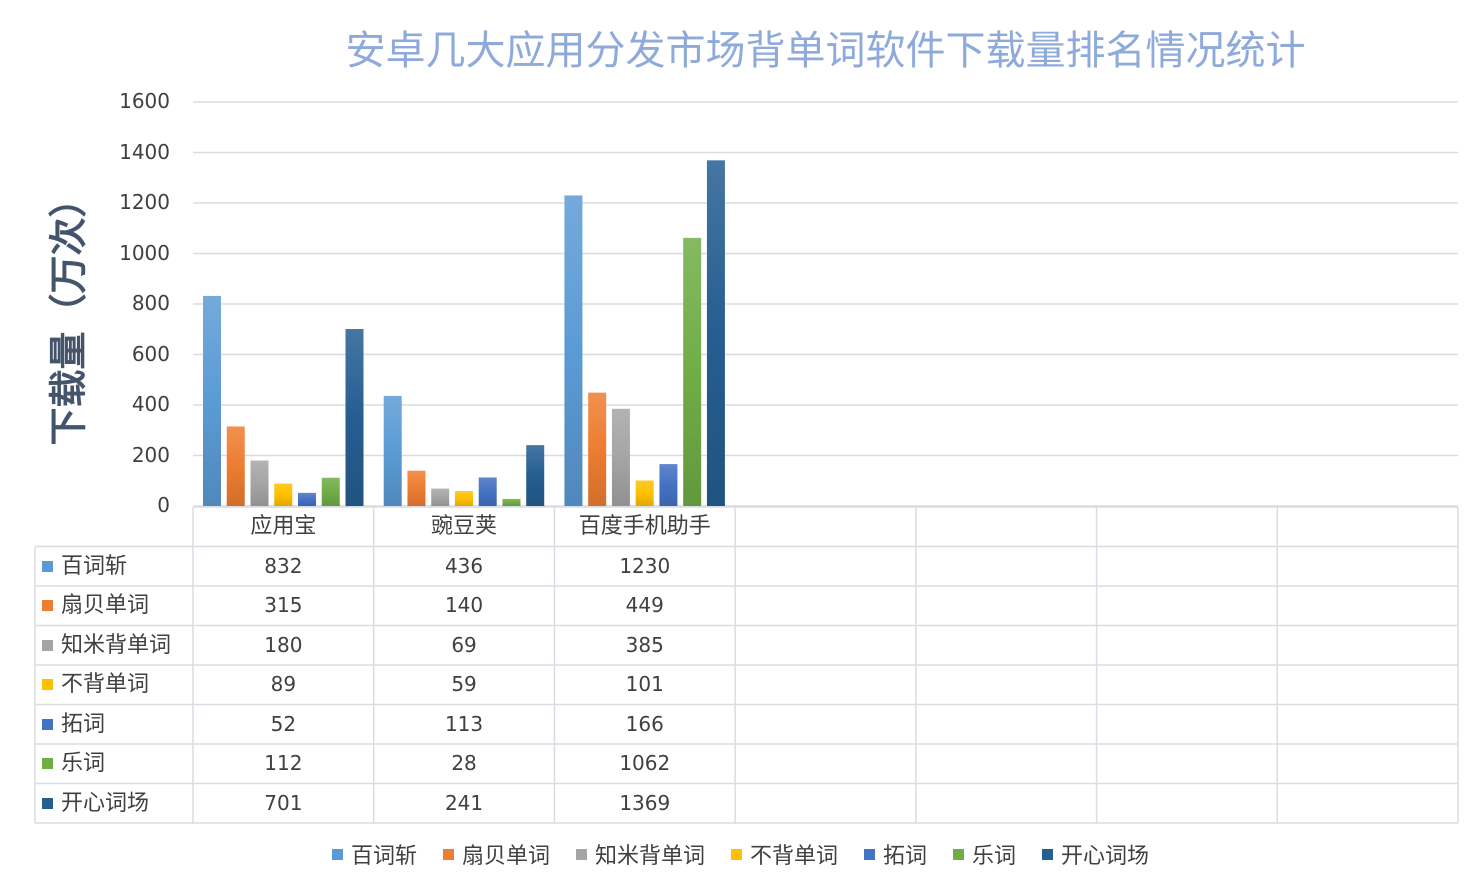 The height and width of the screenshot is (889, 1481). Describe the element at coordinates (905, 856) in the screenshot. I see `legend-label: 拓词` at that location.